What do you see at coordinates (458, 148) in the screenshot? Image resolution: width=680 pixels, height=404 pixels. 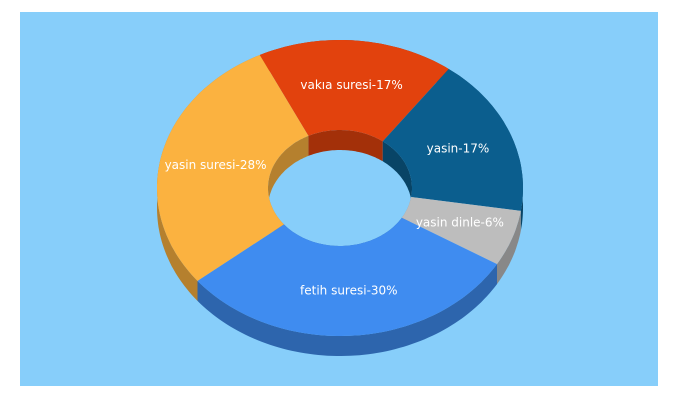 I see `data-label: yasin-17%` at bounding box center [458, 148].